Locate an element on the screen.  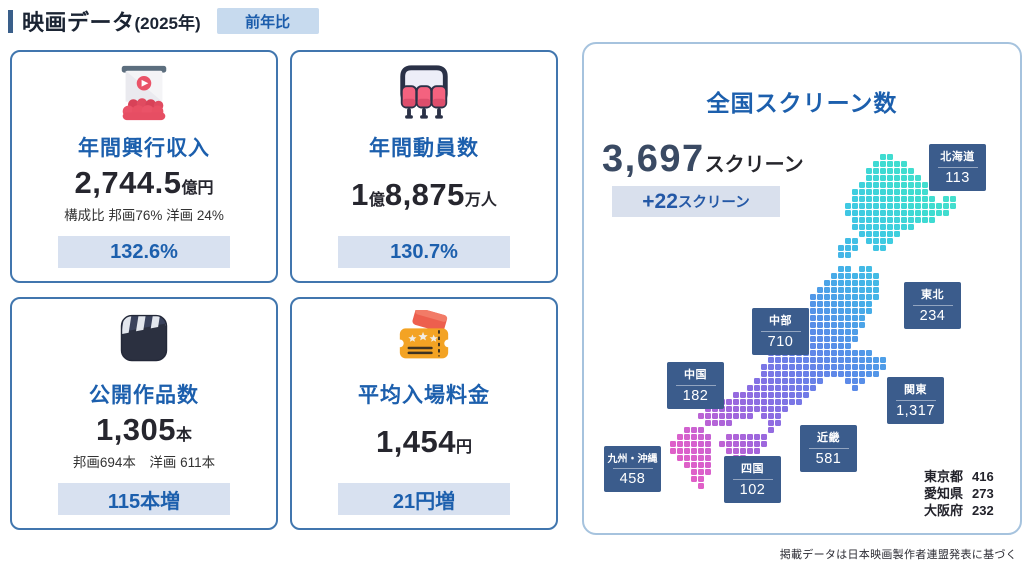
region-badge-kyushu-okinawa: 九州・沖縄 458 is located at coordinates (632, 469).